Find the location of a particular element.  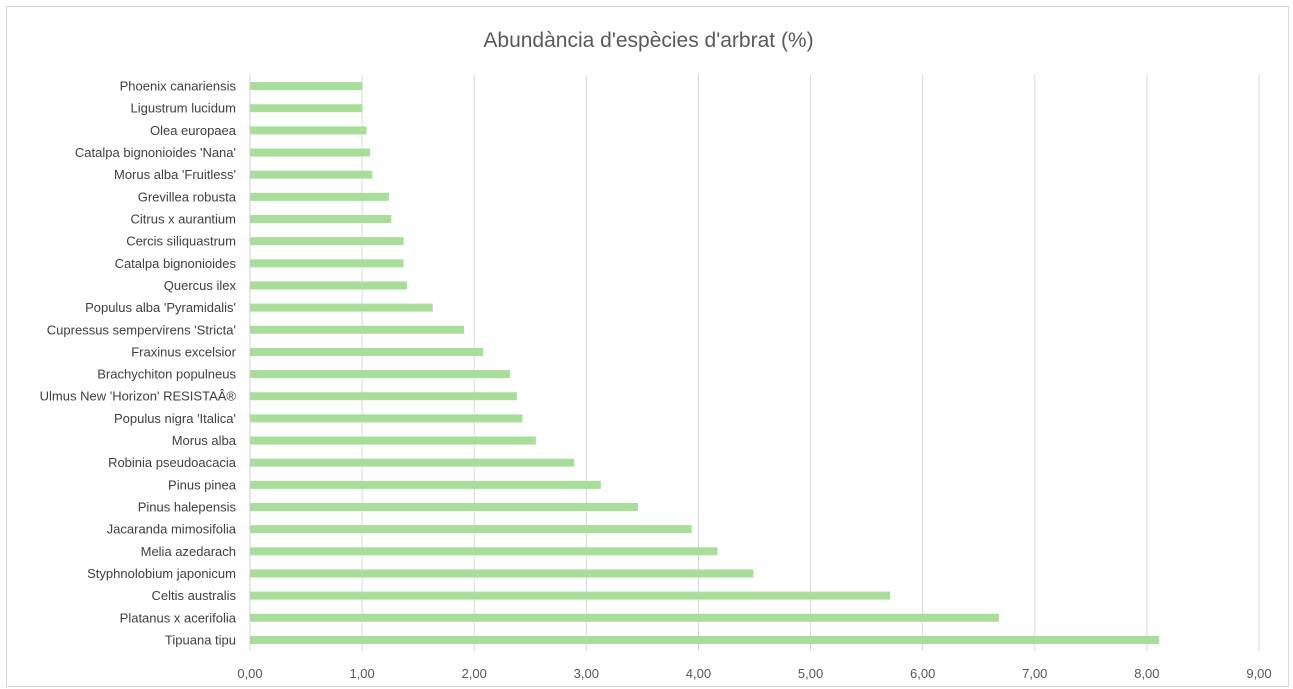

category-label: Ulmus New 'Horizon' RESISTAÂ® is located at coordinates (138, 396).